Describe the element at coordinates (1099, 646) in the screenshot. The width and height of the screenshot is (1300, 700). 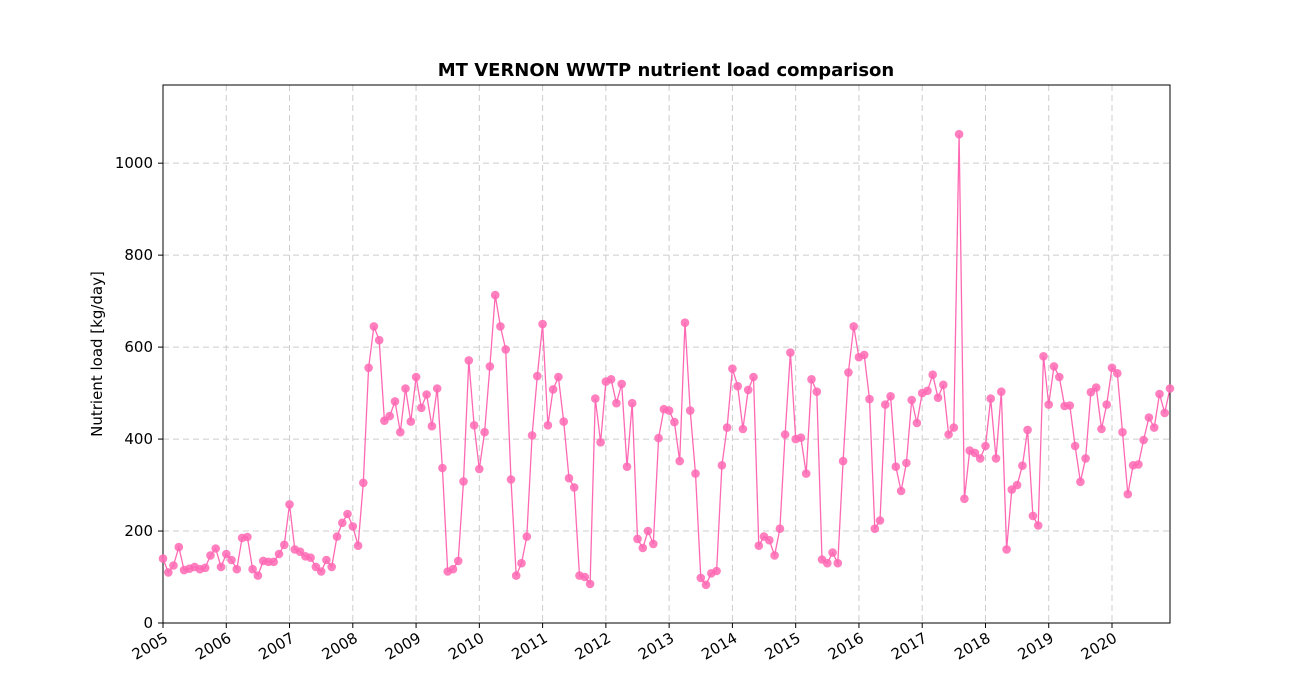
I see `x-tick-label: 2020` at that location.